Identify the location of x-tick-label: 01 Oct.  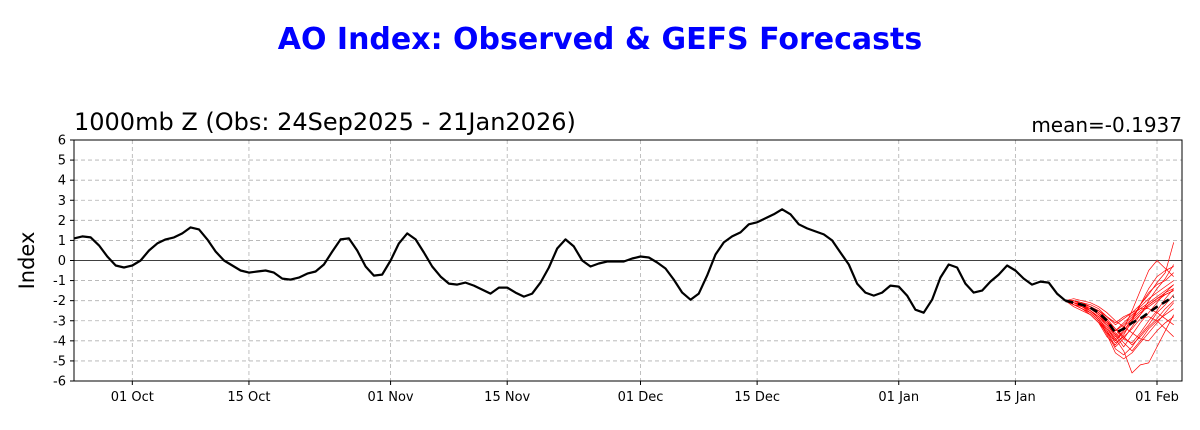
(132, 397).